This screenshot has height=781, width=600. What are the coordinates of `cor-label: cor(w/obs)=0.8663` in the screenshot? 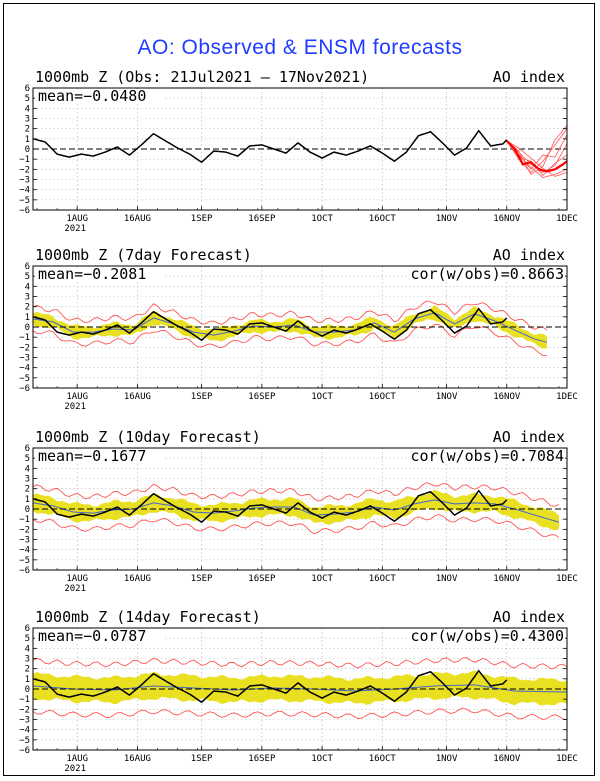 It's located at (487, 274).